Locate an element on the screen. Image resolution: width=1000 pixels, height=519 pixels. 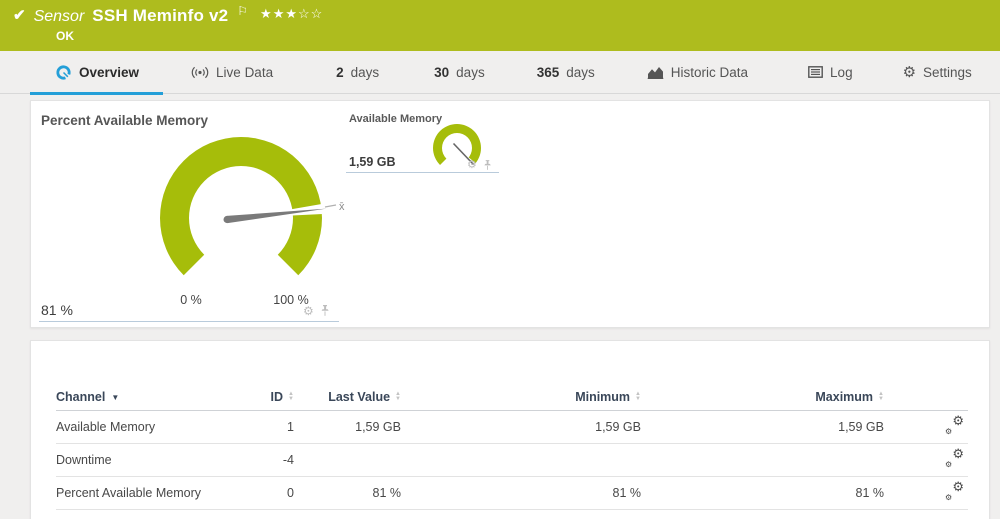
cell-channel: Available Memory is located at coordinates (106, 427).